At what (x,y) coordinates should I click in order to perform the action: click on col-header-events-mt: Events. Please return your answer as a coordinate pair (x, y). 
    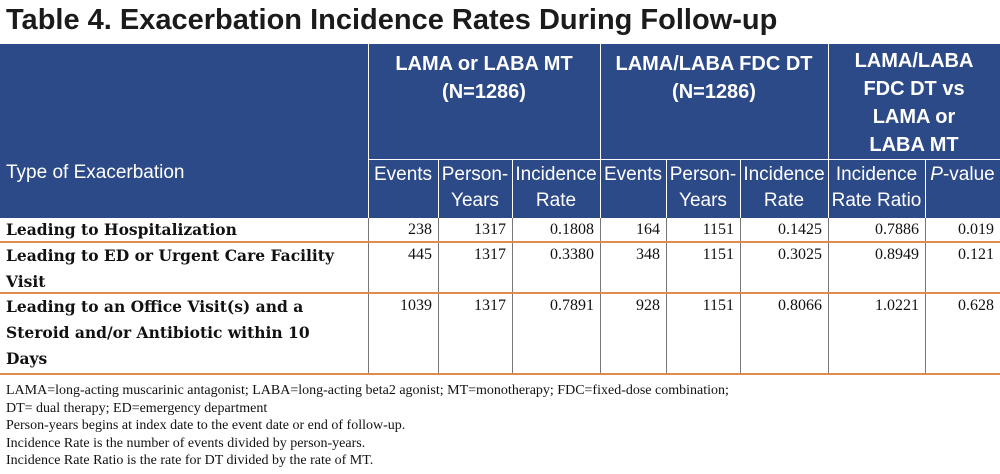
    Looking at the image, I should click on (403, 175).